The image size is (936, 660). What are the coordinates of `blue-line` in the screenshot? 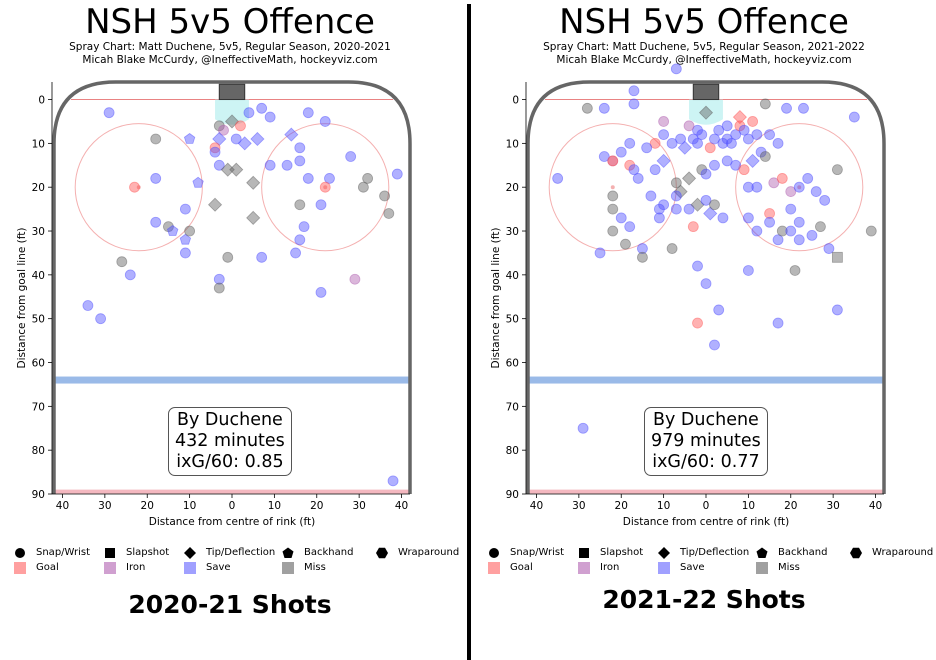 It's located at (232, 380).